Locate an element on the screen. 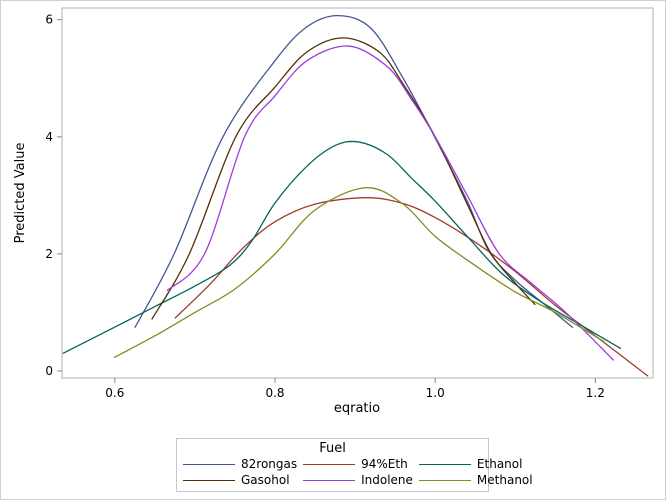 The width and height of the screenshot is (666, 500). y-tick-label: 4 is located at coordinates (49, 137).